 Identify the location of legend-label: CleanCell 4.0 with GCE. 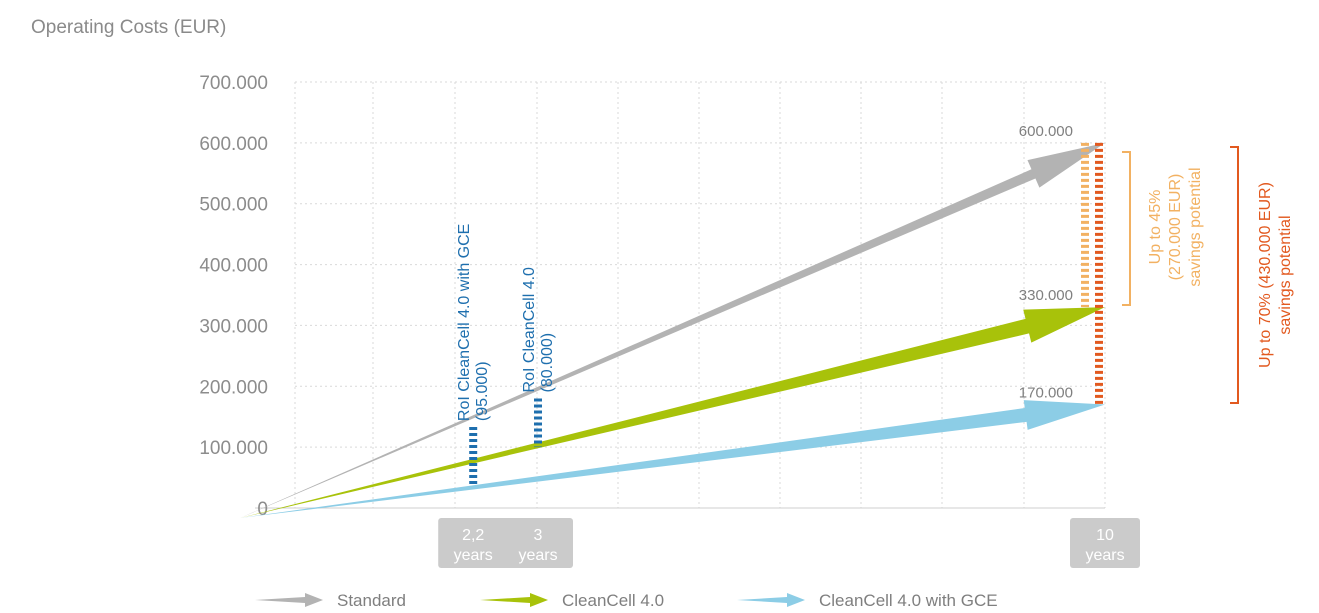
(908, 600).